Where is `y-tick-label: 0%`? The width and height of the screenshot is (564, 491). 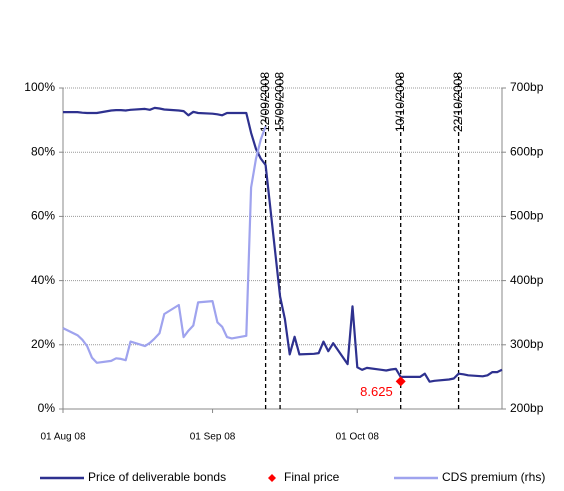
y-tick-label: 0% is located at coordinates (47, 408).